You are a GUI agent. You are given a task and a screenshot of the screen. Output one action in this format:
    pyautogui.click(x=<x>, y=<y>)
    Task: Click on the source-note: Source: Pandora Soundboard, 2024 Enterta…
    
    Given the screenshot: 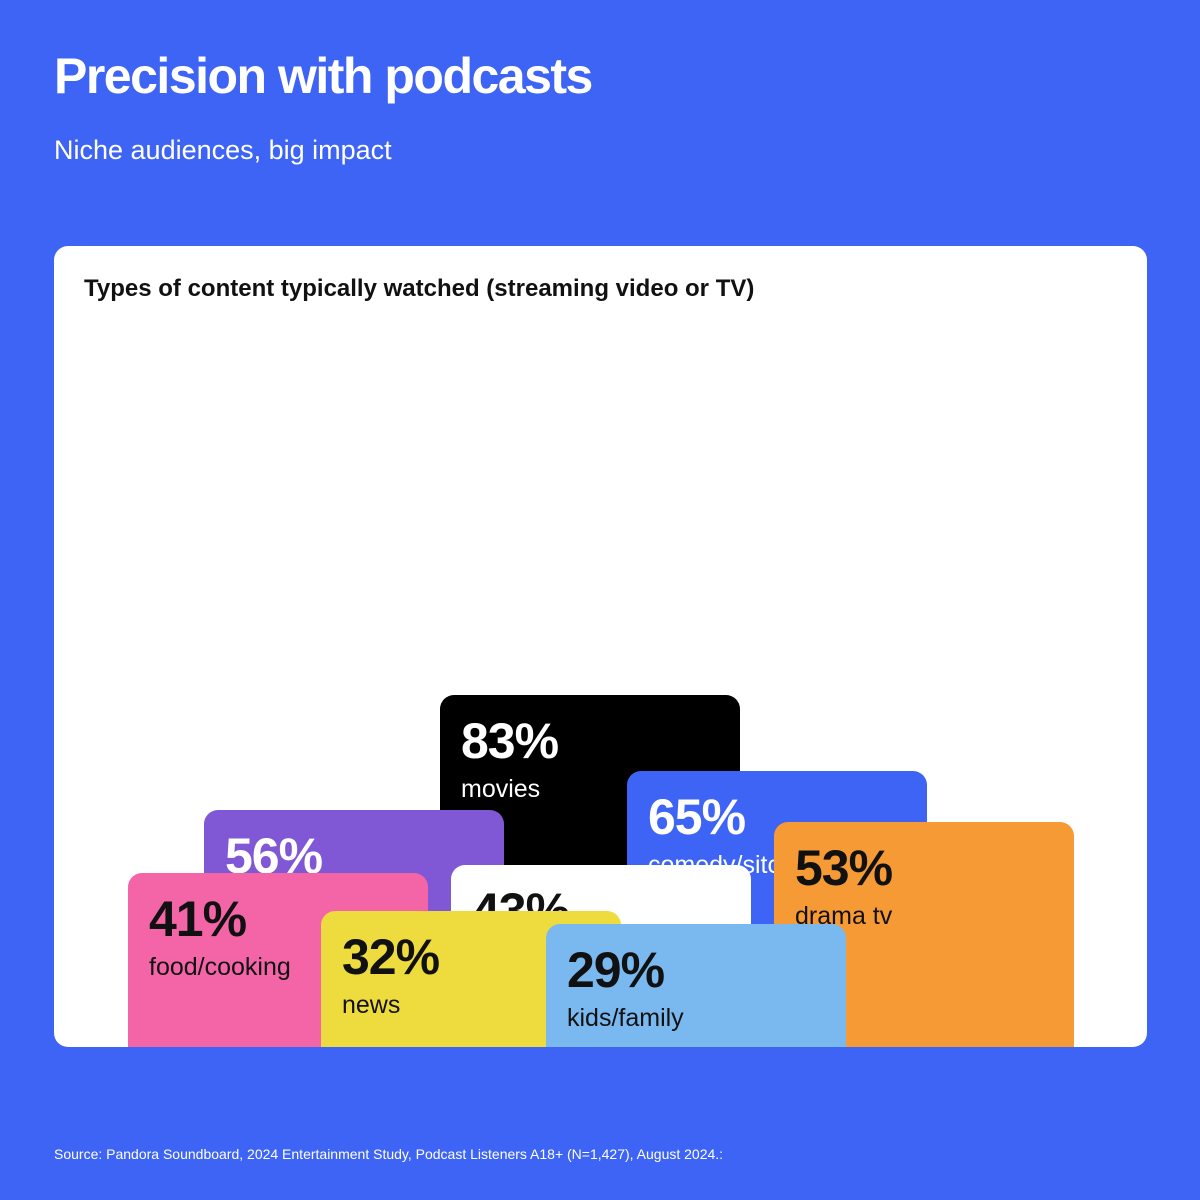 What is the action you would take?
    pyautogui.click(x=389, y=1154)
    